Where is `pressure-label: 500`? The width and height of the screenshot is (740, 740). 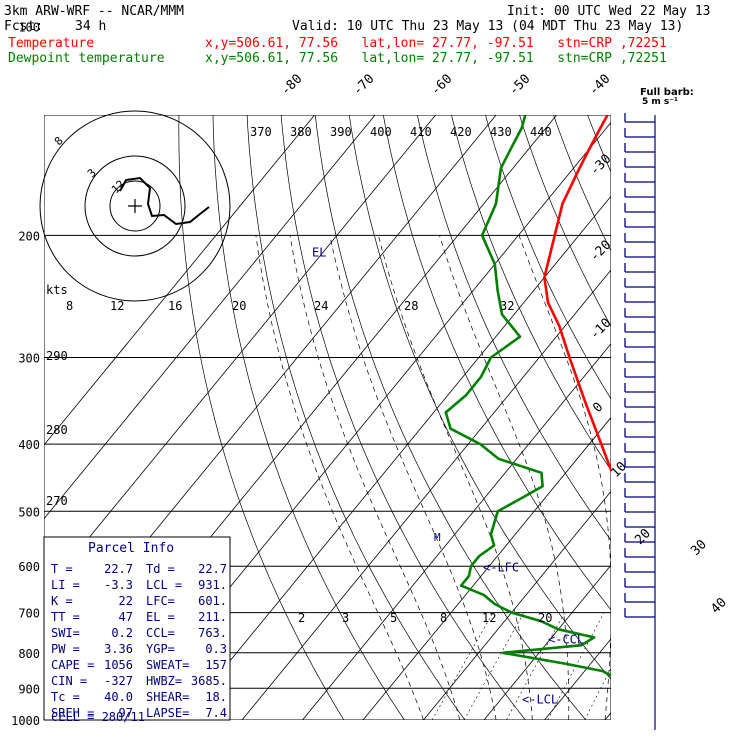 pressure-label: 500 is located at coordinates (29, 512).